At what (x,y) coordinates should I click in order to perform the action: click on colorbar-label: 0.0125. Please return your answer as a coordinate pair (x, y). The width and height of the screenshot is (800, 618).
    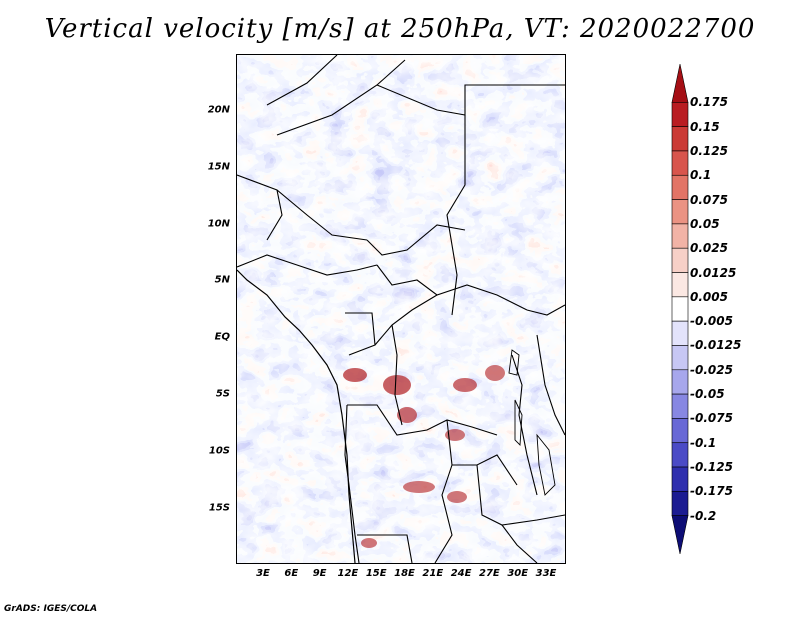
    Looking at the image, I should click on (713, 272).